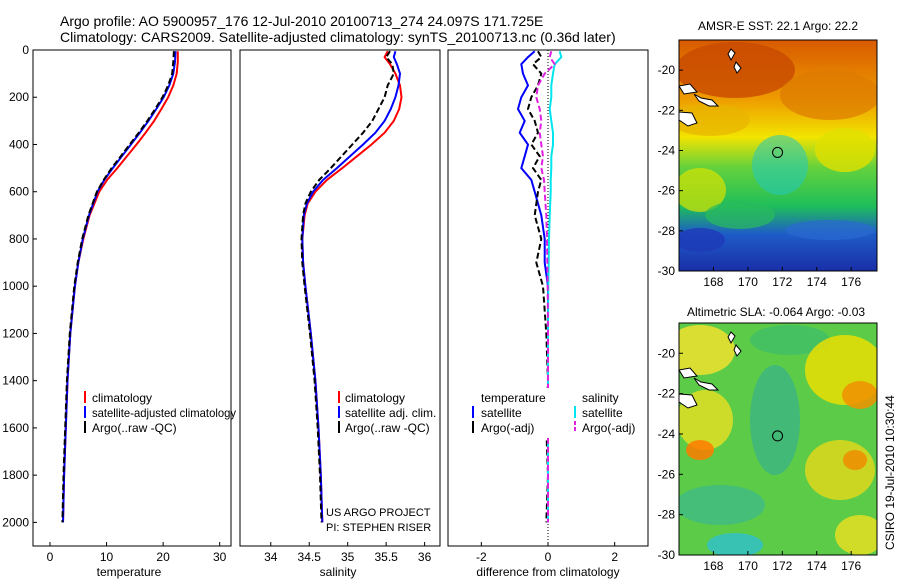 The height and width of the screenshot is (580, 900). Describe the element at coordinates (748, 566) in the screenshot. I see `sla-lon-tick-label-1: 170` at that location.